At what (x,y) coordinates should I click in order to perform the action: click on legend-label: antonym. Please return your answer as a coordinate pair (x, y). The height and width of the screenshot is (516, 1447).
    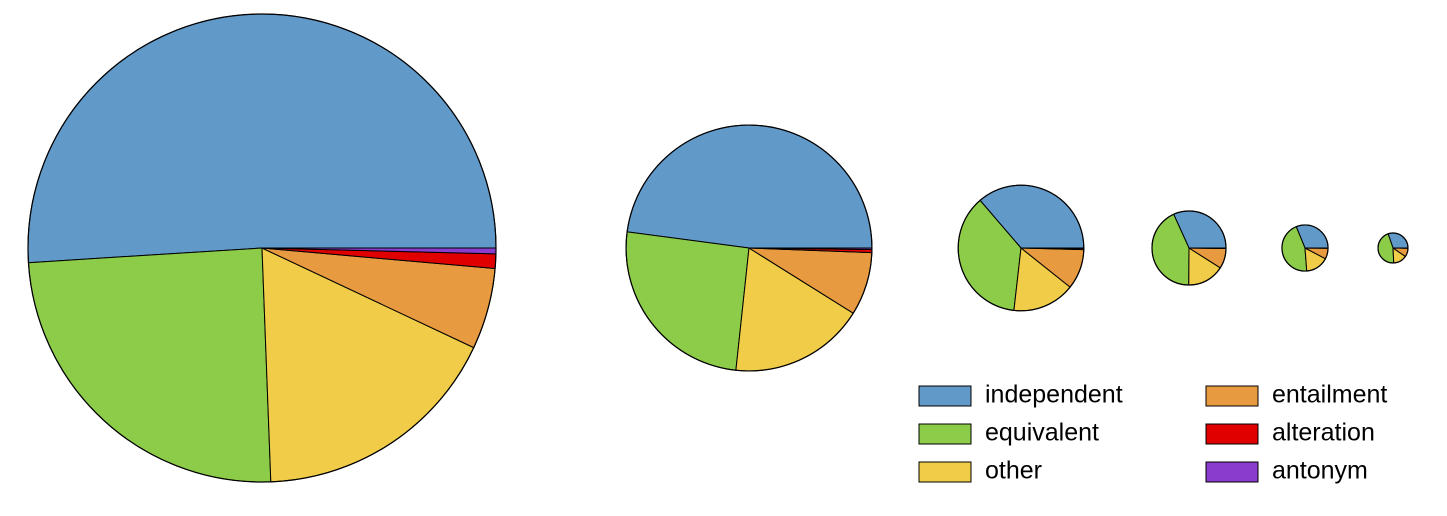
    Looking at the image, I should click on (1320, 471).